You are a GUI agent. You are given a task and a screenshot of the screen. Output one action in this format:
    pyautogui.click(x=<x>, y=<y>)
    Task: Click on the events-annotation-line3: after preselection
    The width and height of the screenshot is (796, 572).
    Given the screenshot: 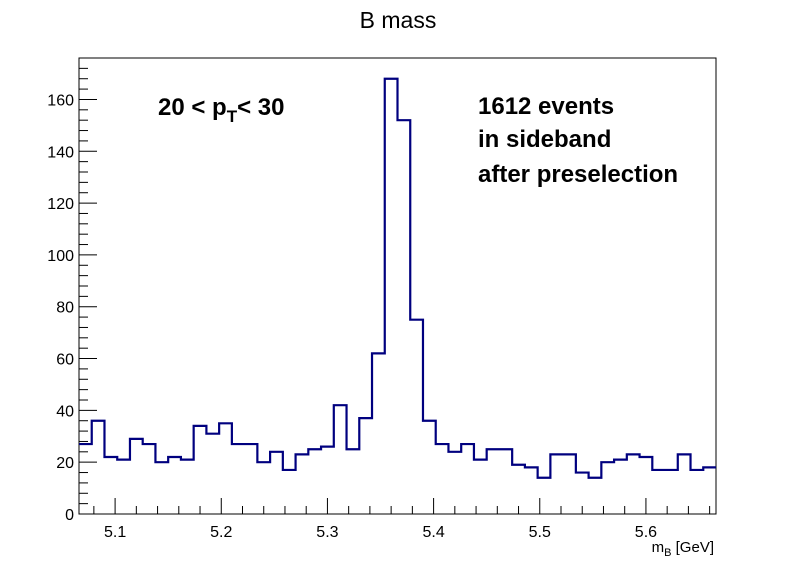 What is the action you would take?
    pyautogui.click(x=578, y=174)
    